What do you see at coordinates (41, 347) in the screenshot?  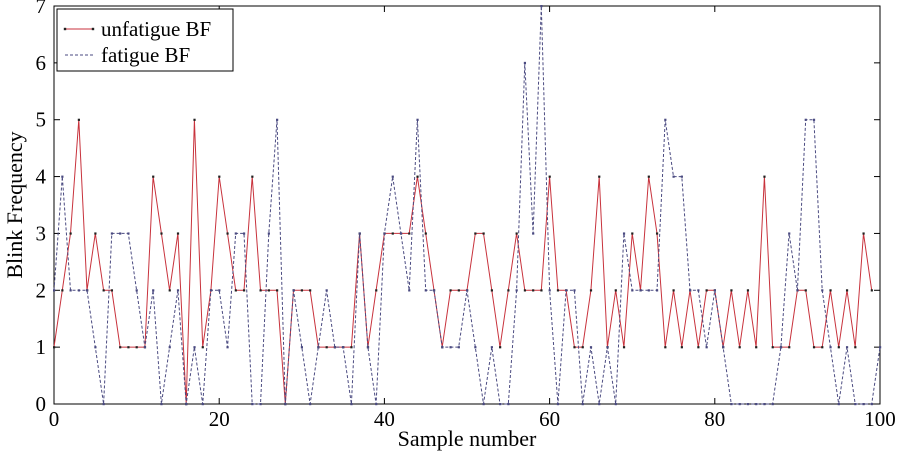 I see `y-tick-label: 1` at bounding box center [41, 347].